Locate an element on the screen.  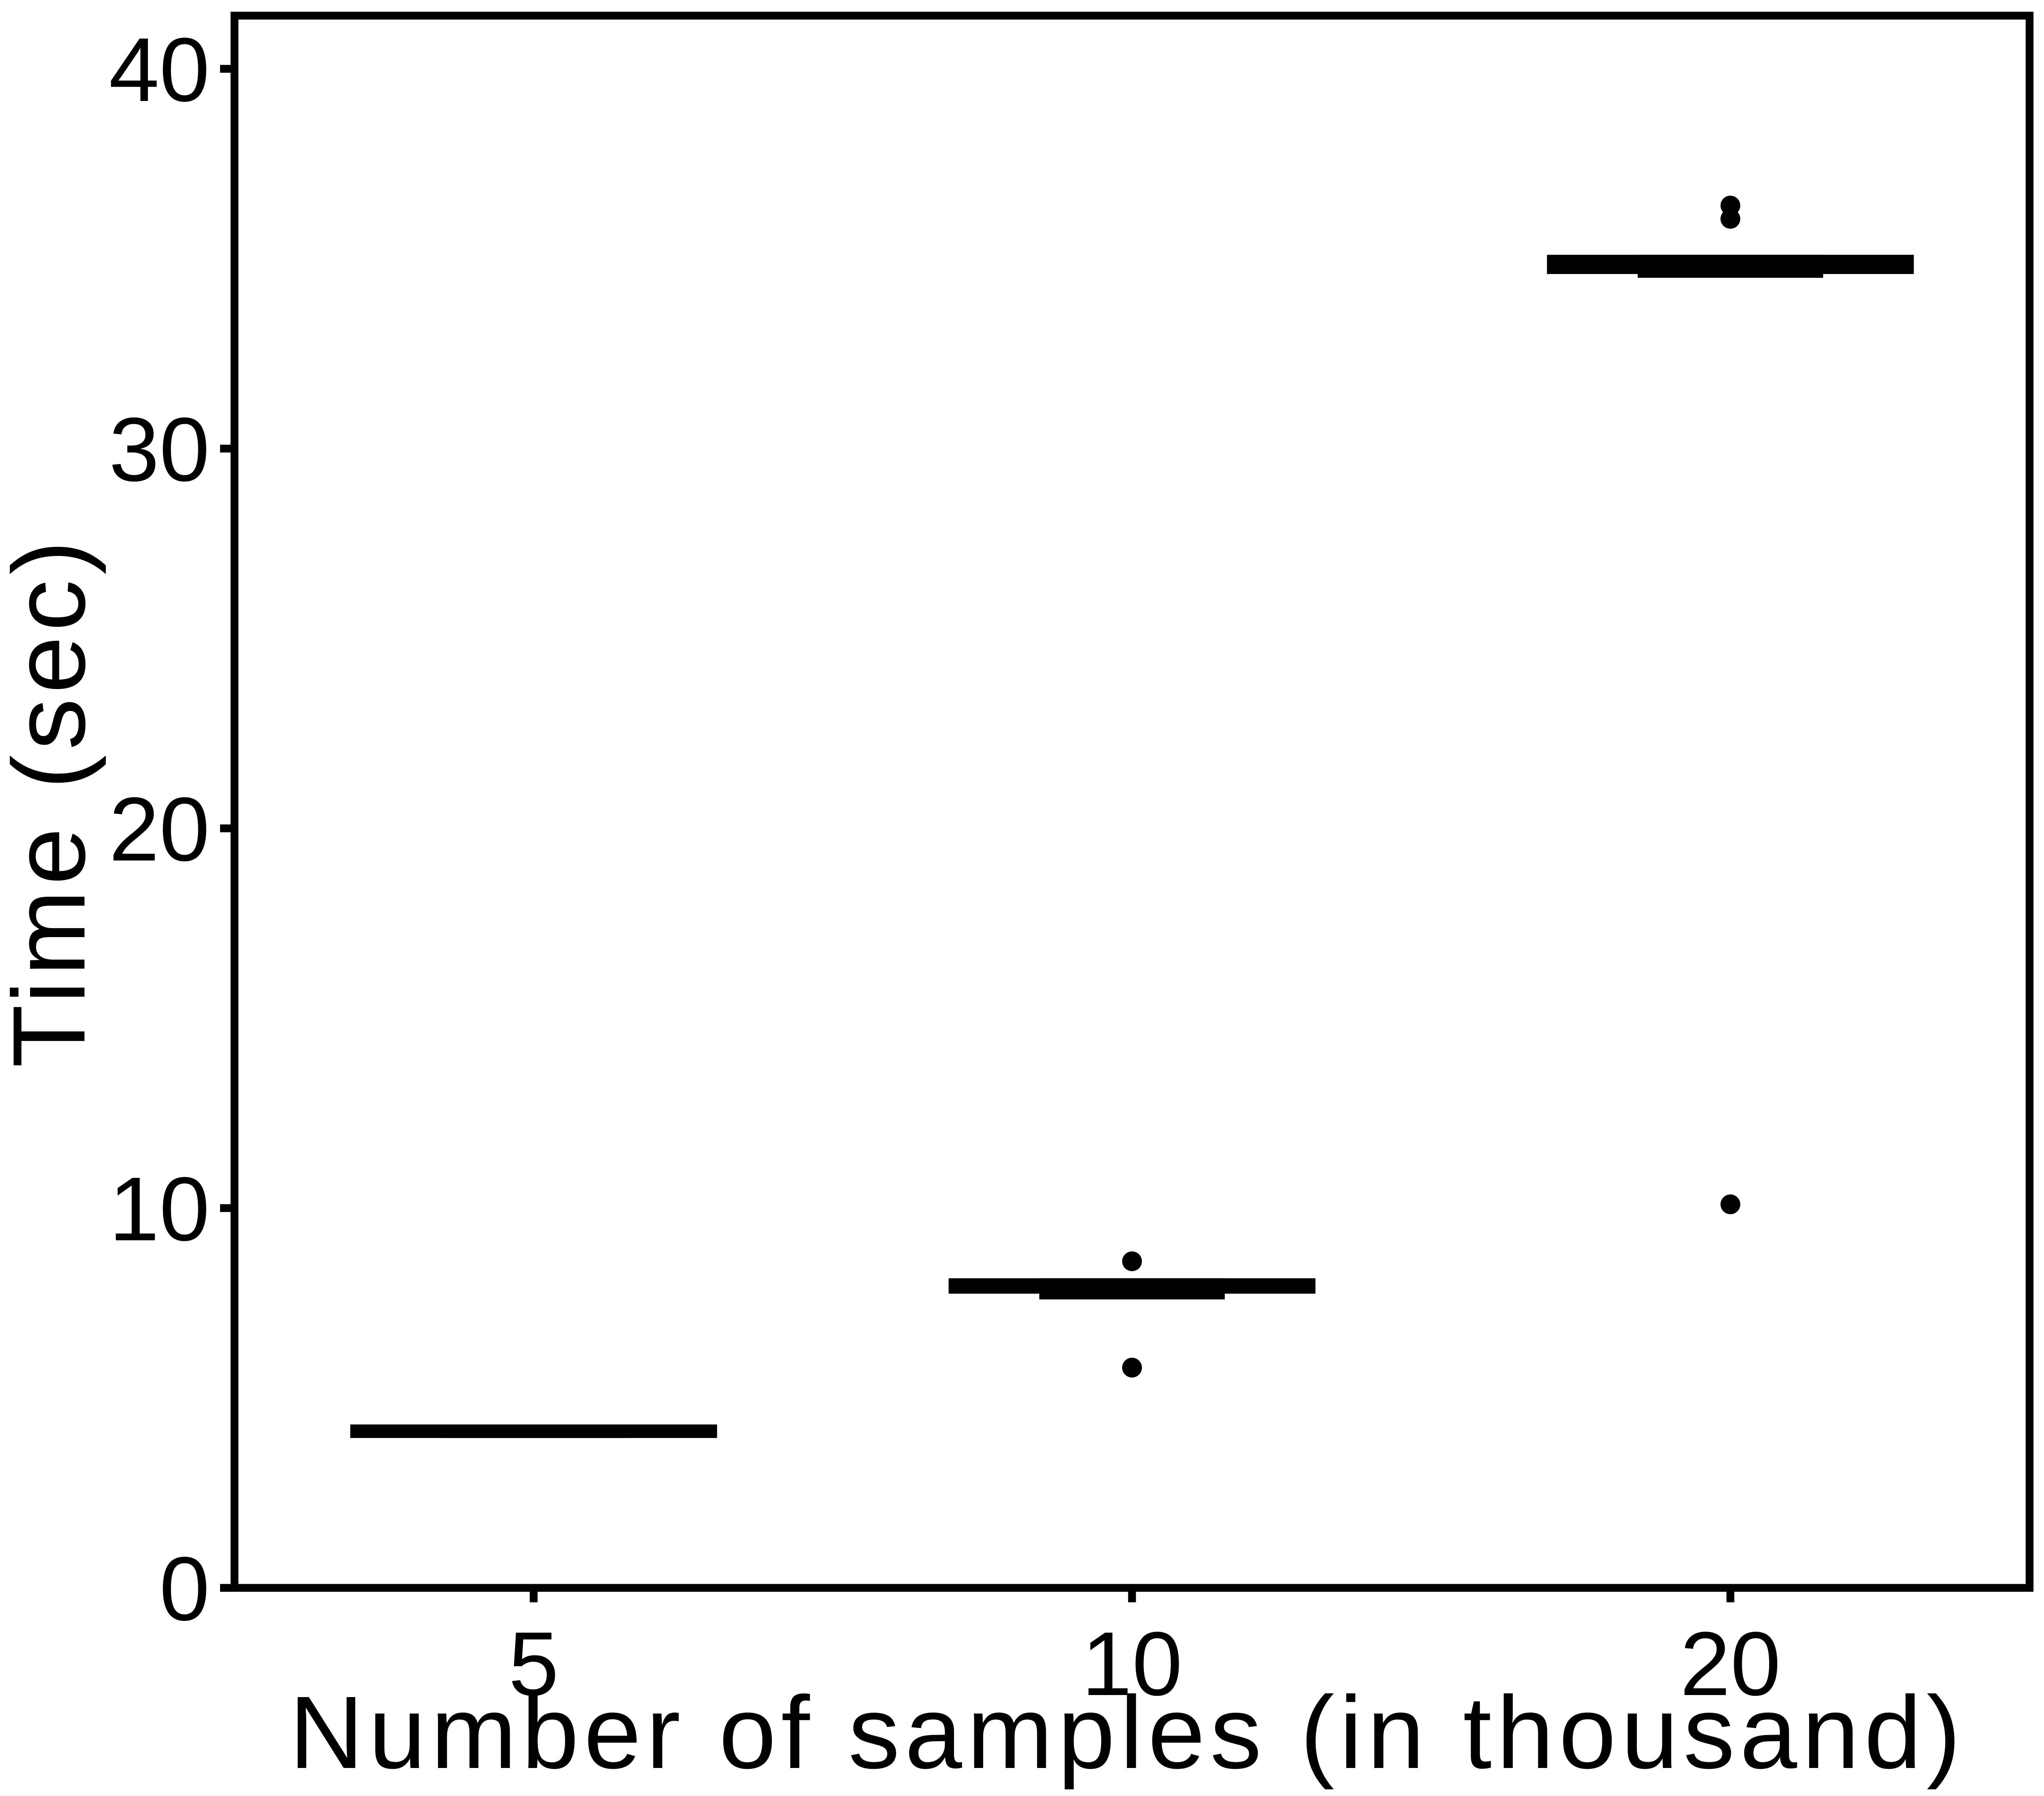
y-tick-label: 0 is located at coordinates (184, 1588).